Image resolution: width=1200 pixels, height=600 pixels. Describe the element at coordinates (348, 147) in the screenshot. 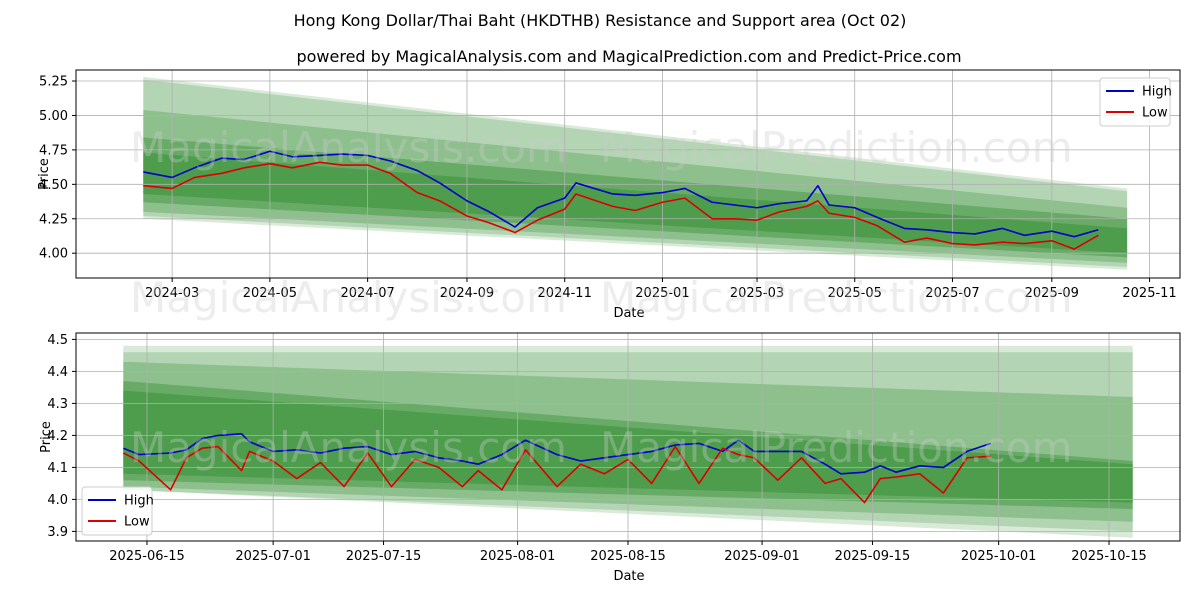

I see `watermark-top-left: MagicalAnalysis.com` at that location.